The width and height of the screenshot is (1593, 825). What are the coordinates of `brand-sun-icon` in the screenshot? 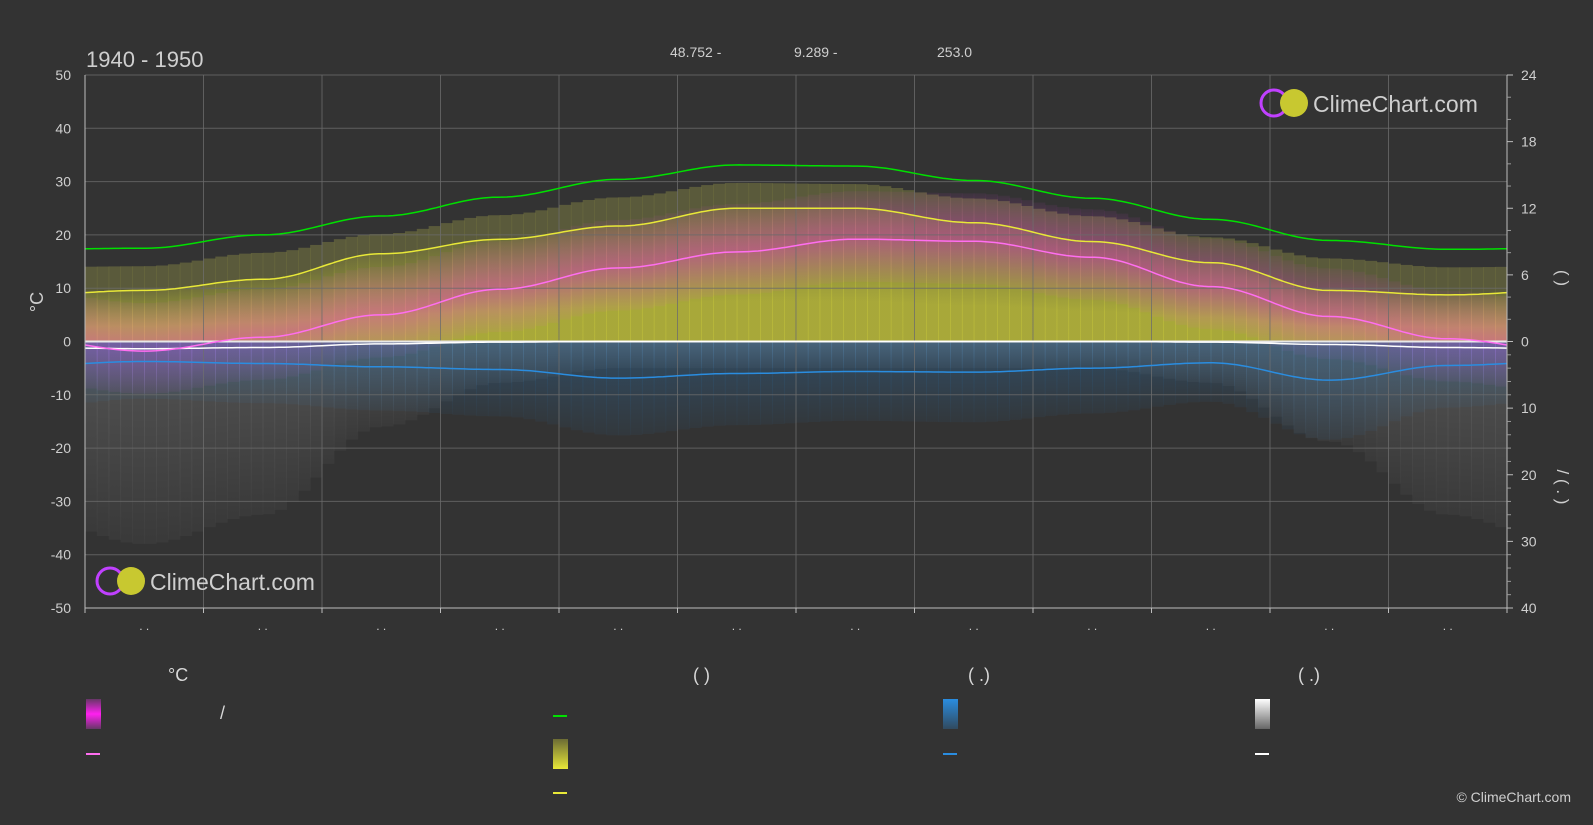 It's located at (131, 581).